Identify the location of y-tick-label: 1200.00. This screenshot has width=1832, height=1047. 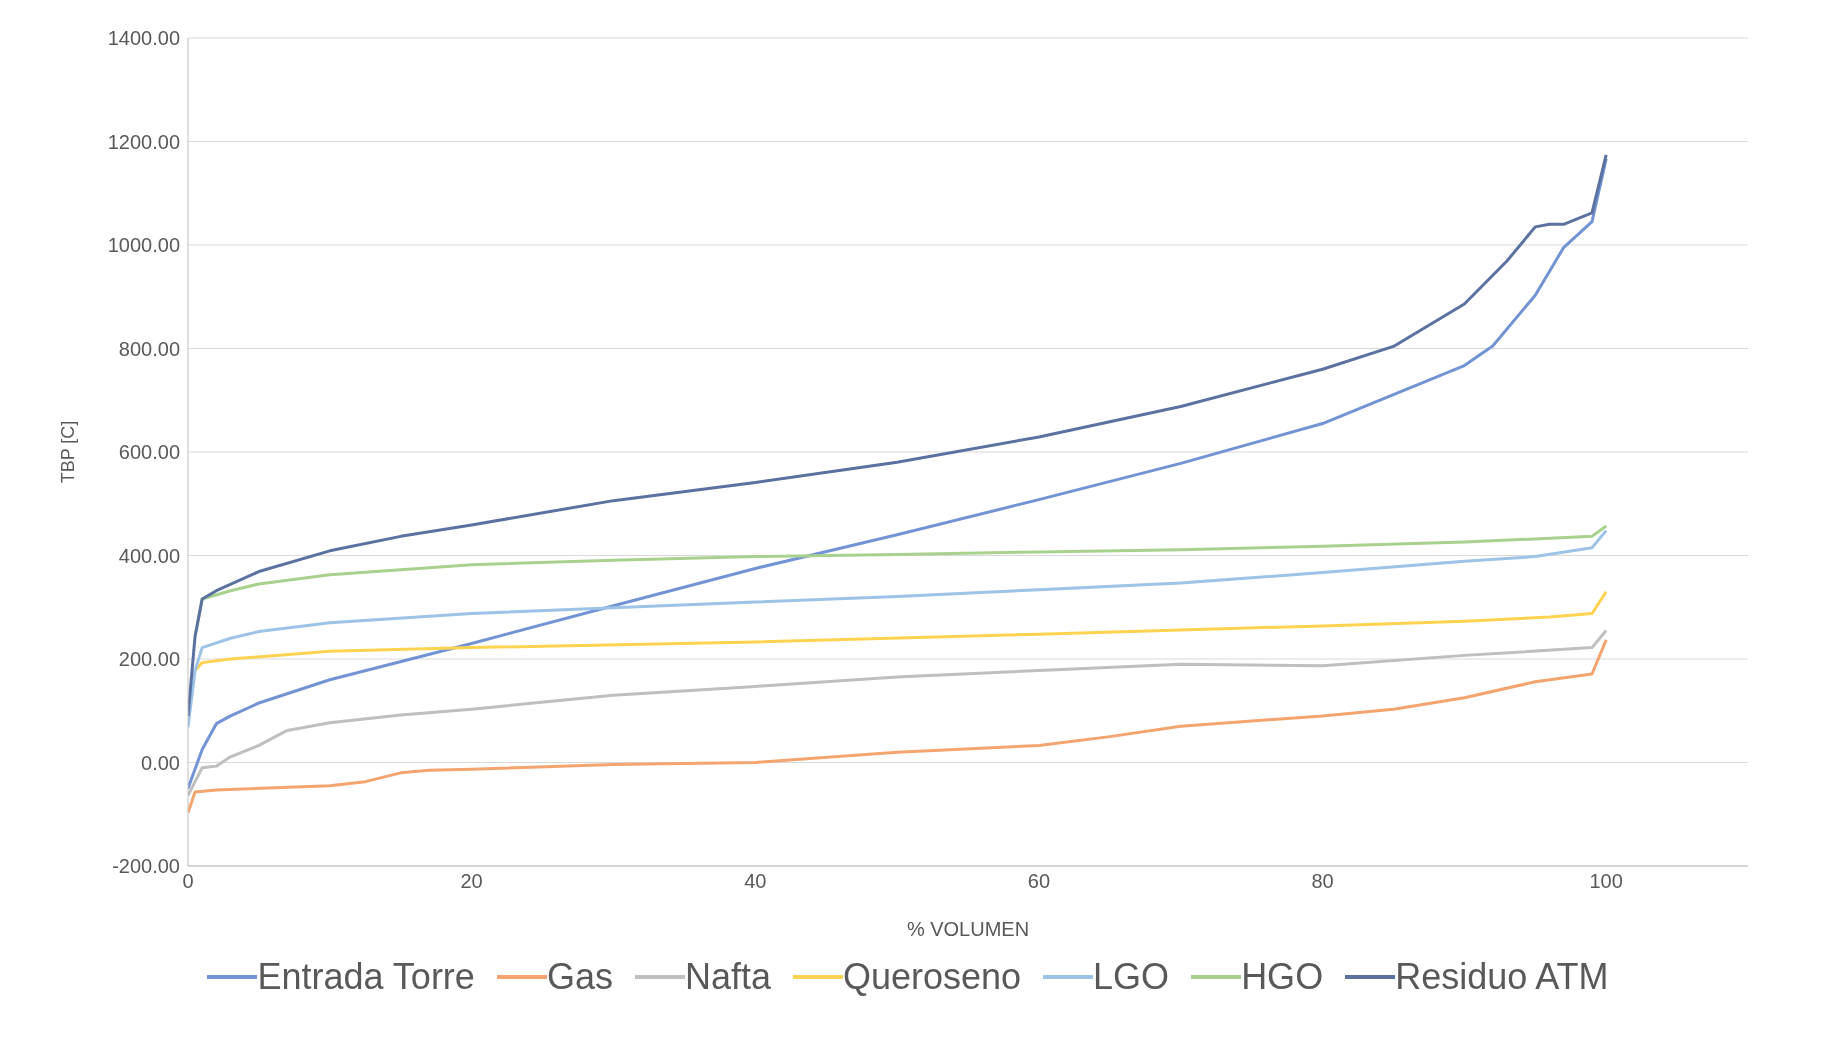
(143, 141).